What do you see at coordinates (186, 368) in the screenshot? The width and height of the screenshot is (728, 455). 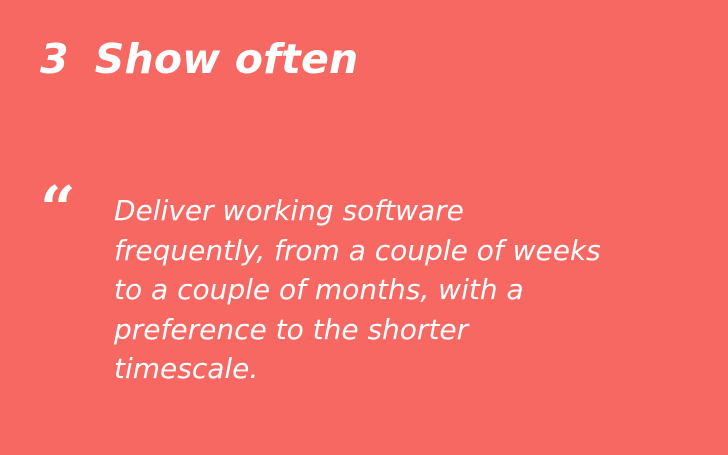 I see `quote-line: timescale.` at bounding box center [186, 368].